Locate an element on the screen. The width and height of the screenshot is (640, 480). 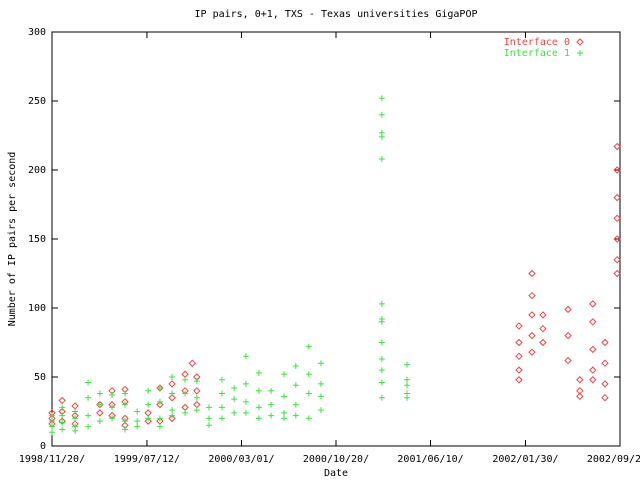
x-tick-label: 2002/09/20/ is located at coordinates (613, 459).